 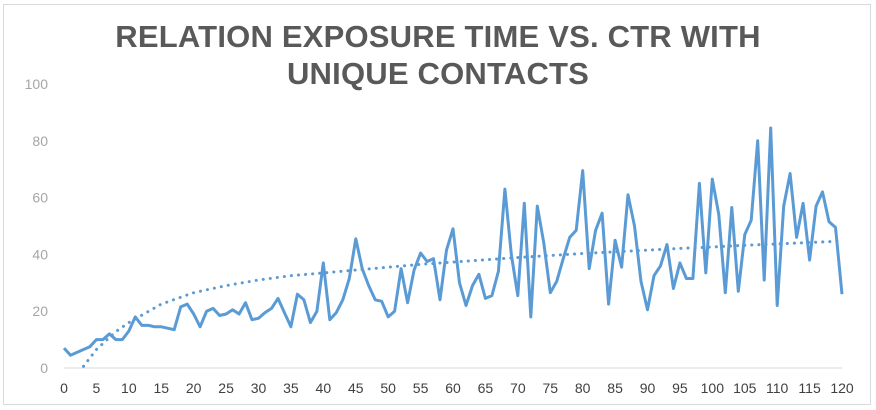 I want to click on x-tick-label: 10, so click(x=129, y=388).